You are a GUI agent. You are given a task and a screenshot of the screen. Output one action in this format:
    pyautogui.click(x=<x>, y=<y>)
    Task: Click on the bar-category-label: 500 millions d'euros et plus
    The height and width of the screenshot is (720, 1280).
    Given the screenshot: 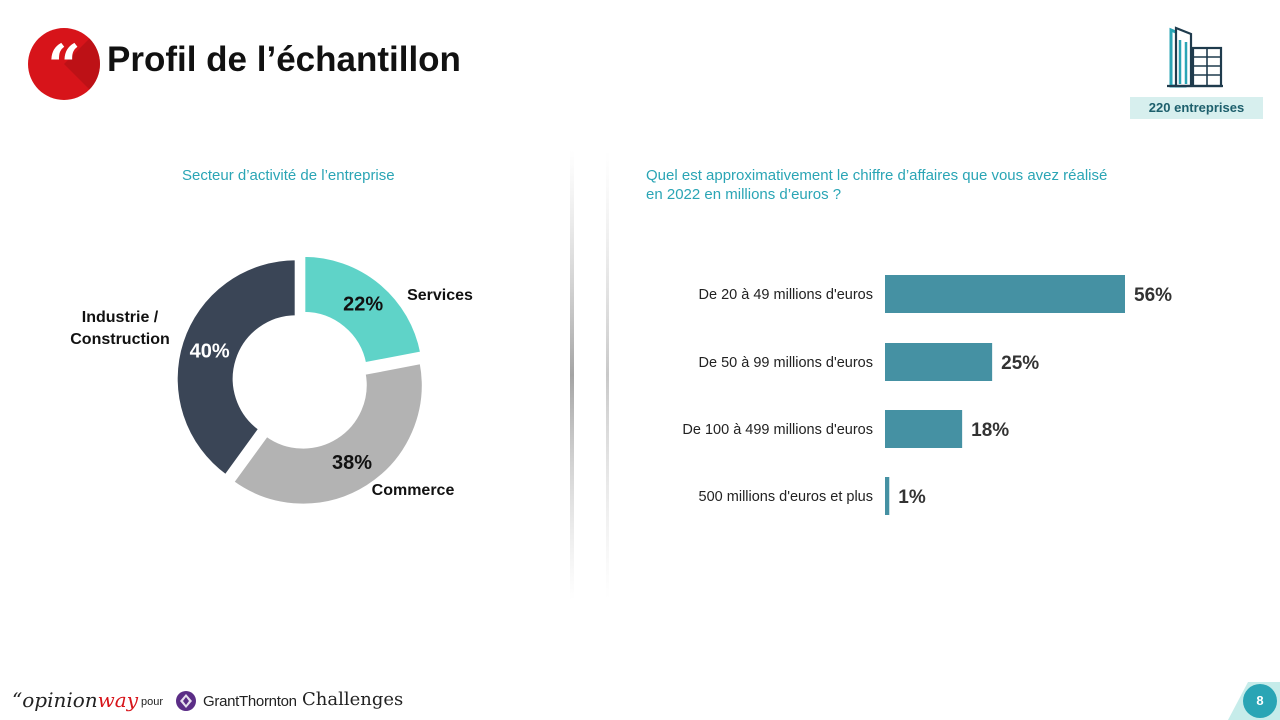 What is the action you would take?
    pyautogui.click(x=786, y=497)
    